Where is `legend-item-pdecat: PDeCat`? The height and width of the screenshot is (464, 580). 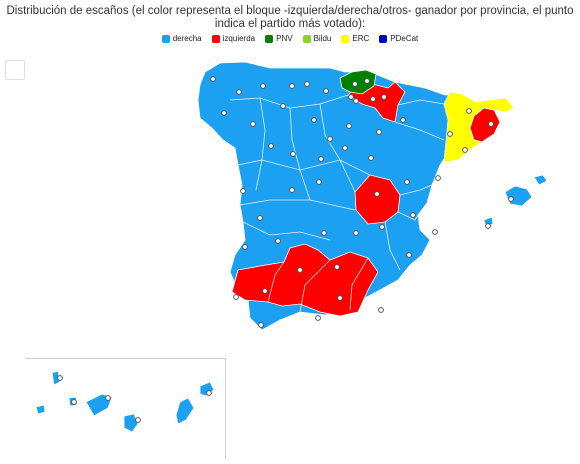
legend-item-pdecat: PDeCat is located at coordinates (398, 38).